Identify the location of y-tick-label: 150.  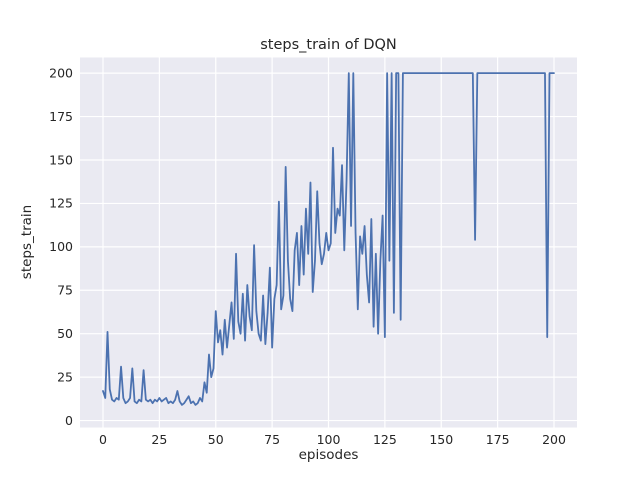
(61, 159).